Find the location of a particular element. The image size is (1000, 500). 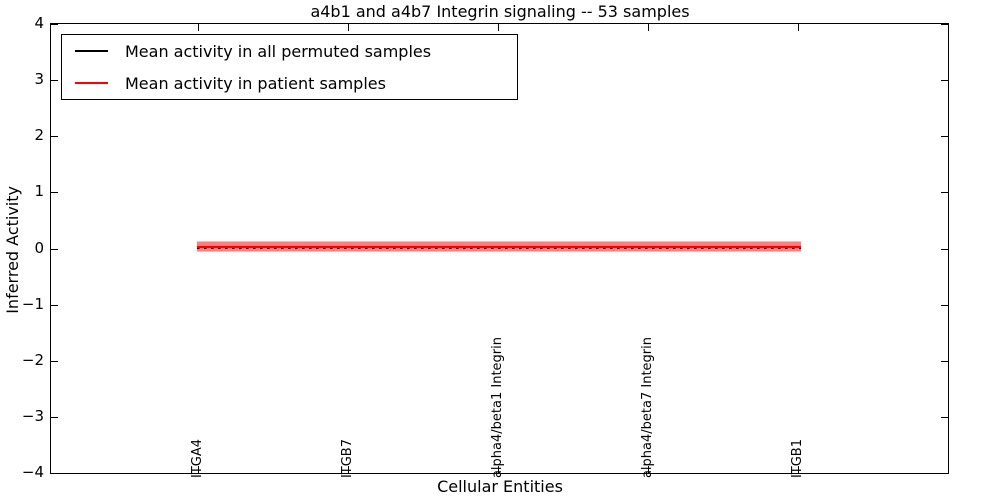

legend-item-patient: Mean activity in patient samples is located at coordinates (289, 83).